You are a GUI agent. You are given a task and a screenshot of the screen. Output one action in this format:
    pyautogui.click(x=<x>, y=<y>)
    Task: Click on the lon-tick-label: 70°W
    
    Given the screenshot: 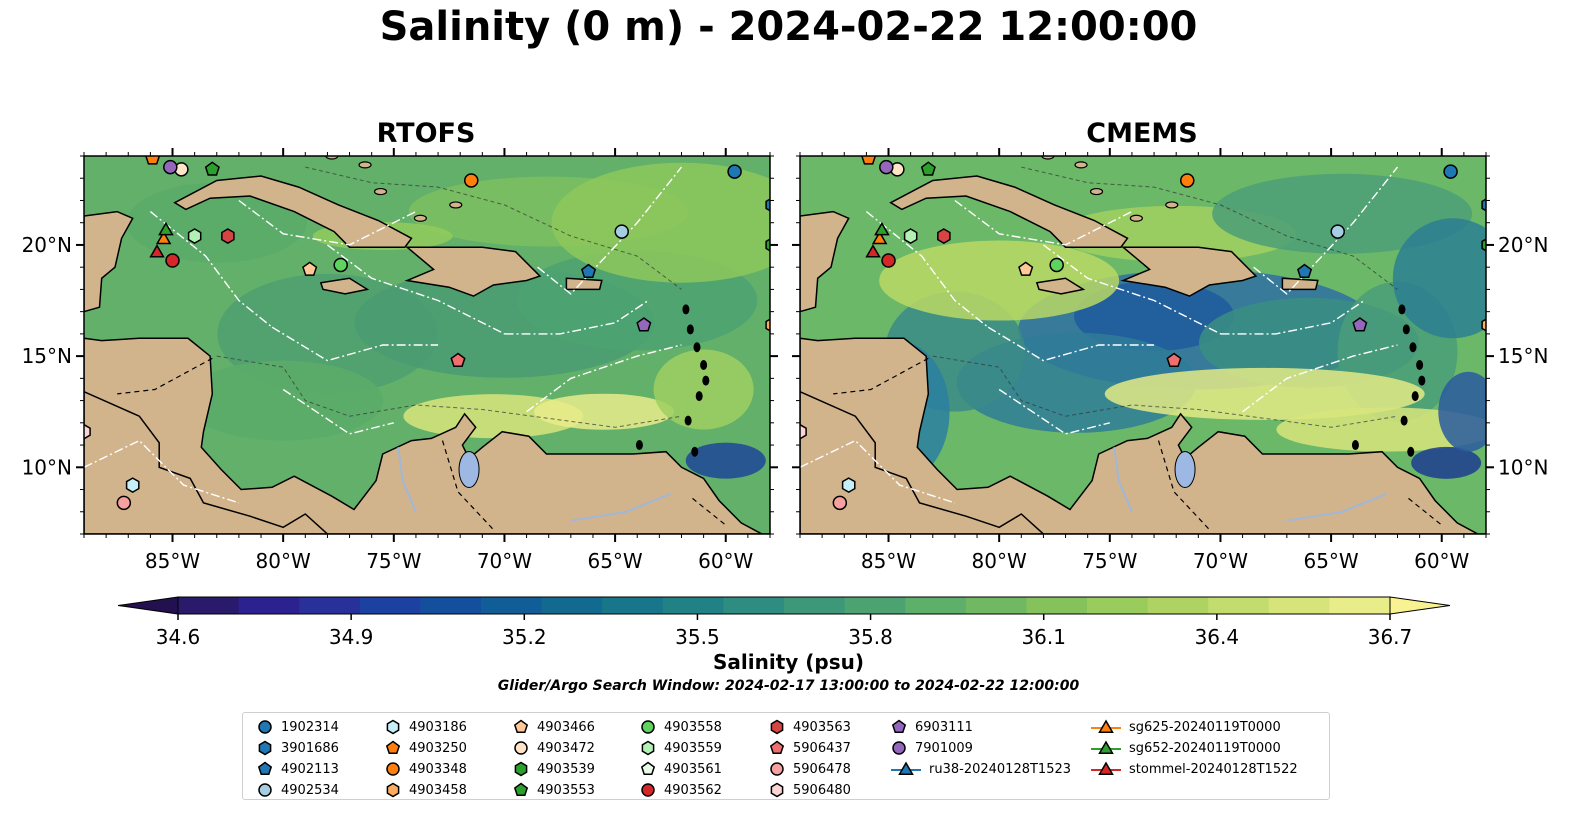 What is the action you would take?
    pyautogui.click(x=504, y=561)
    